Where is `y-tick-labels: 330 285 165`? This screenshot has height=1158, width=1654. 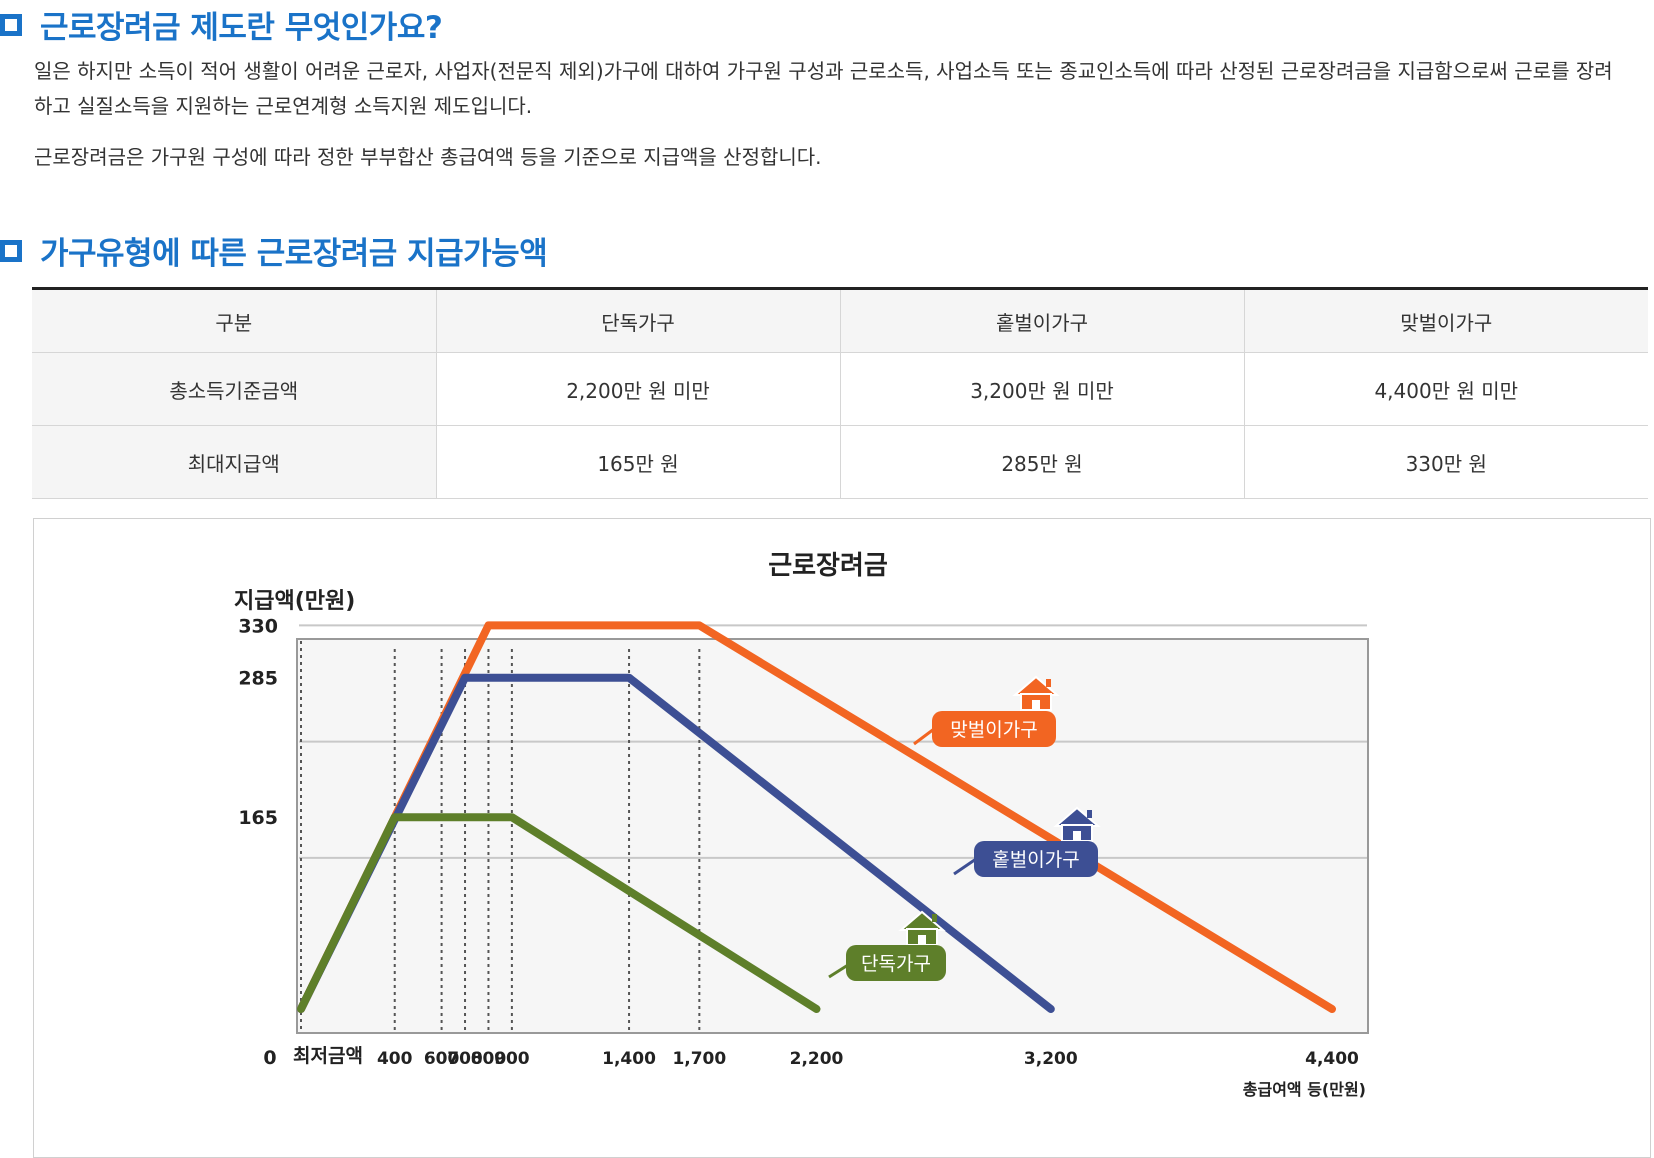 y-tick-labels: 330 285 165 is located at coordinates (258, 722).